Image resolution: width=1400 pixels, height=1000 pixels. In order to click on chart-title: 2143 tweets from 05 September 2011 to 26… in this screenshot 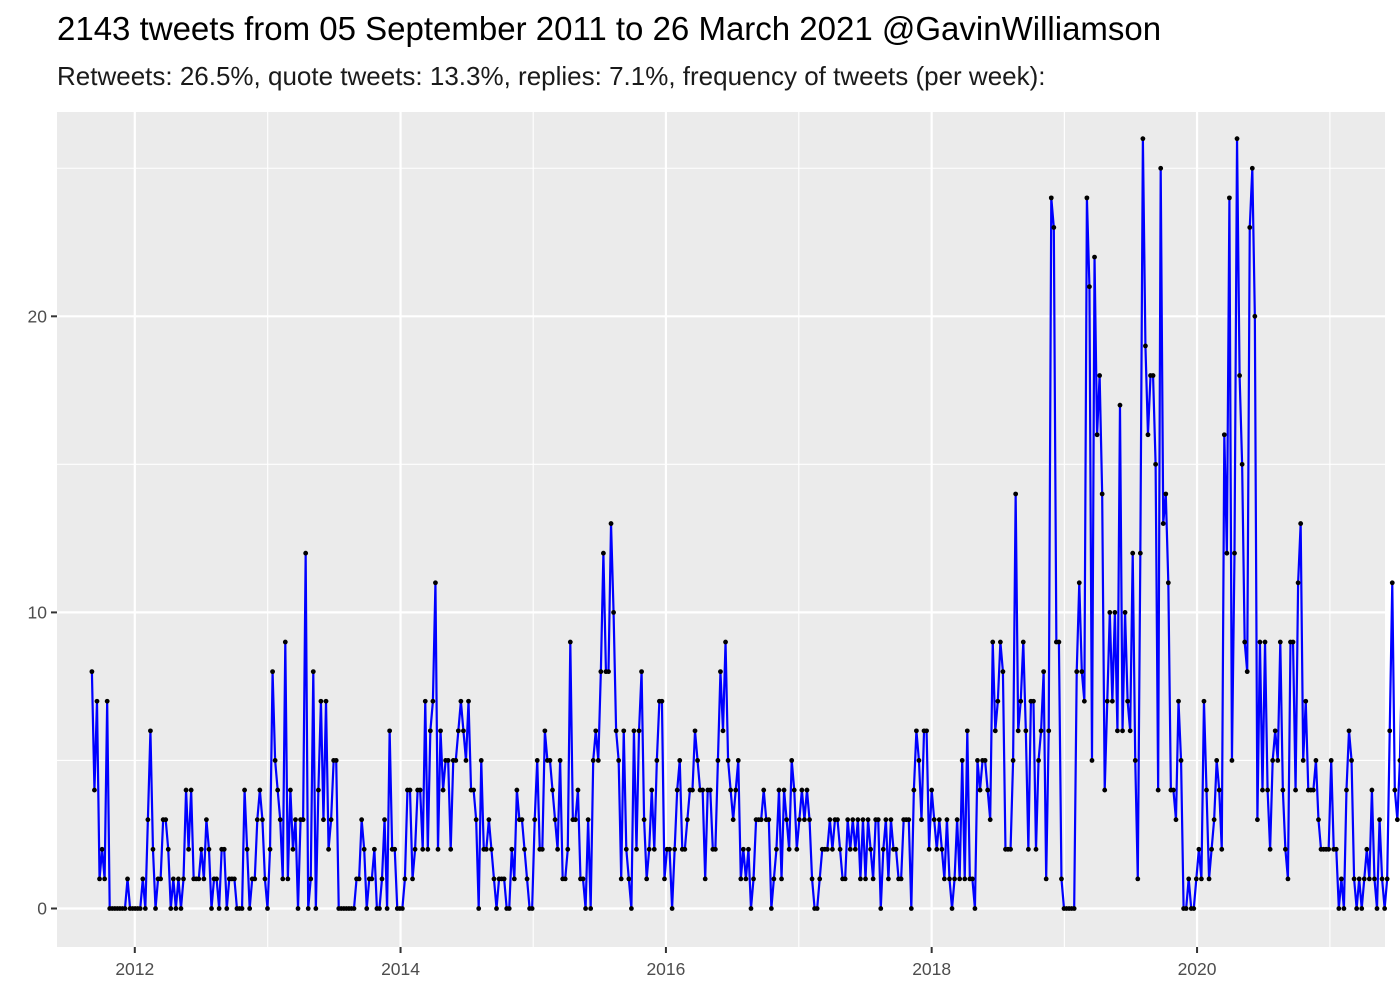, I will do `click(609, 28)`.